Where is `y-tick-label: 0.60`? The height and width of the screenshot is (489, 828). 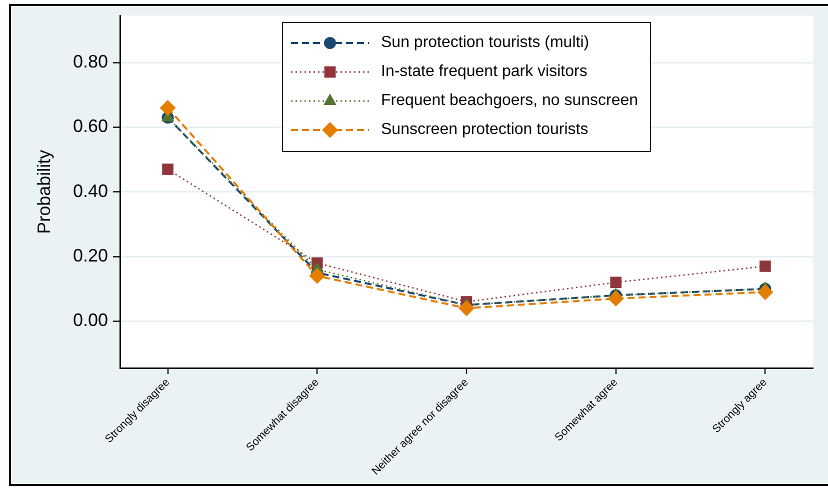
y-tick-label: 0.60 is located at coordinates (90, 126).